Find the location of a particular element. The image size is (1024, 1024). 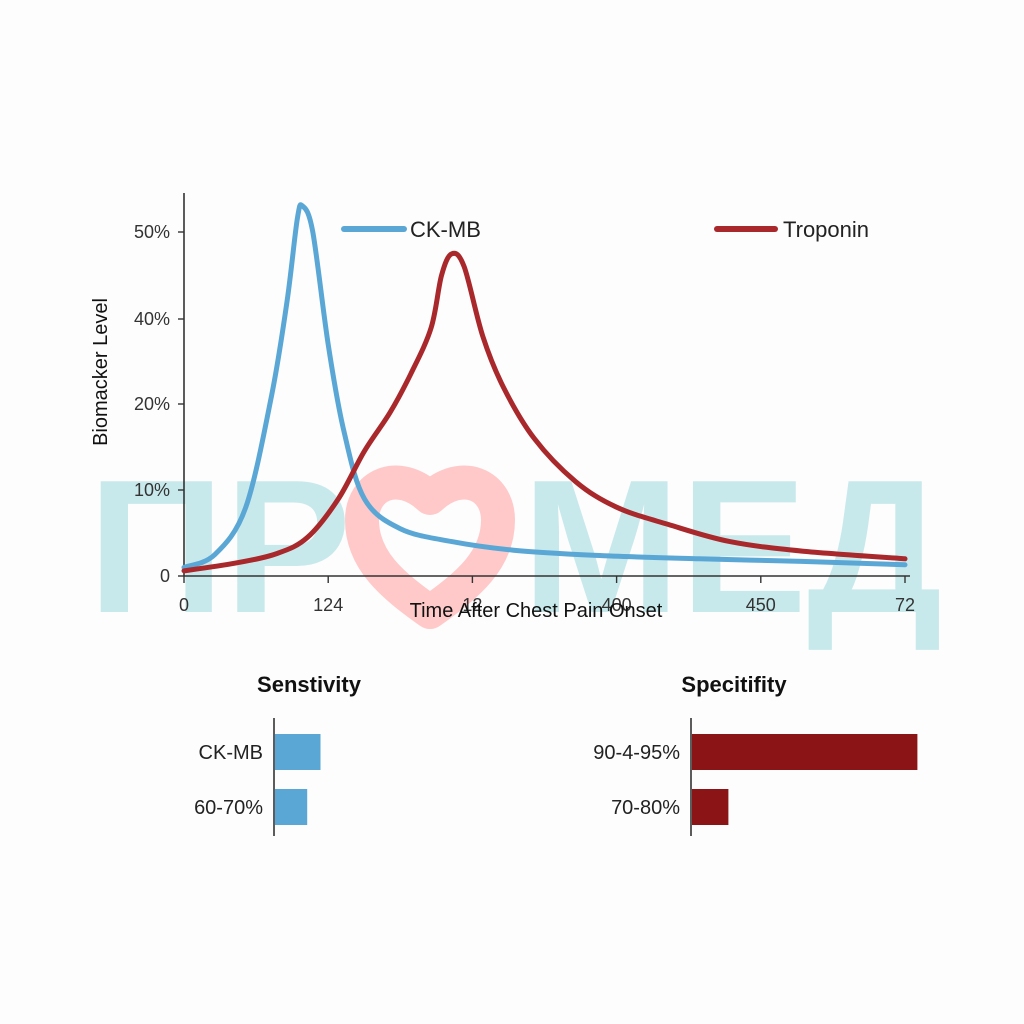

x-axis-ticks: 0 124 12 400 450 72 is located at coordinates (547, 595).